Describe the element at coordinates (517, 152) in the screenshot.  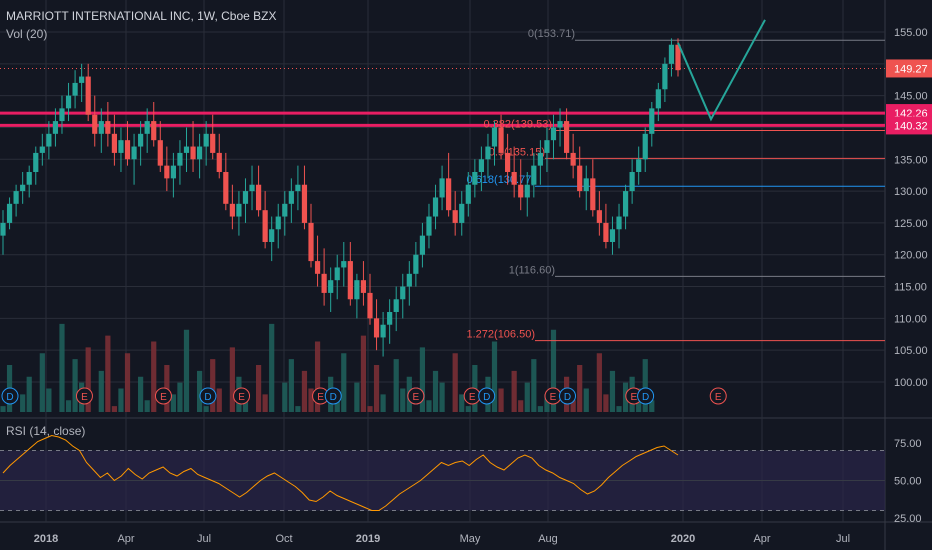
I see `fibonacci-level-label: 0.5(135.15)` at that location.